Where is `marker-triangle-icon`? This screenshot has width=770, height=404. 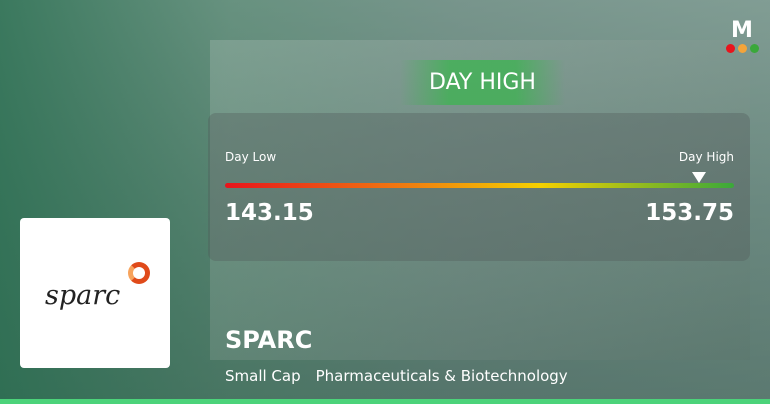
marker-triangle-icon is located at coordinates (699, 177).